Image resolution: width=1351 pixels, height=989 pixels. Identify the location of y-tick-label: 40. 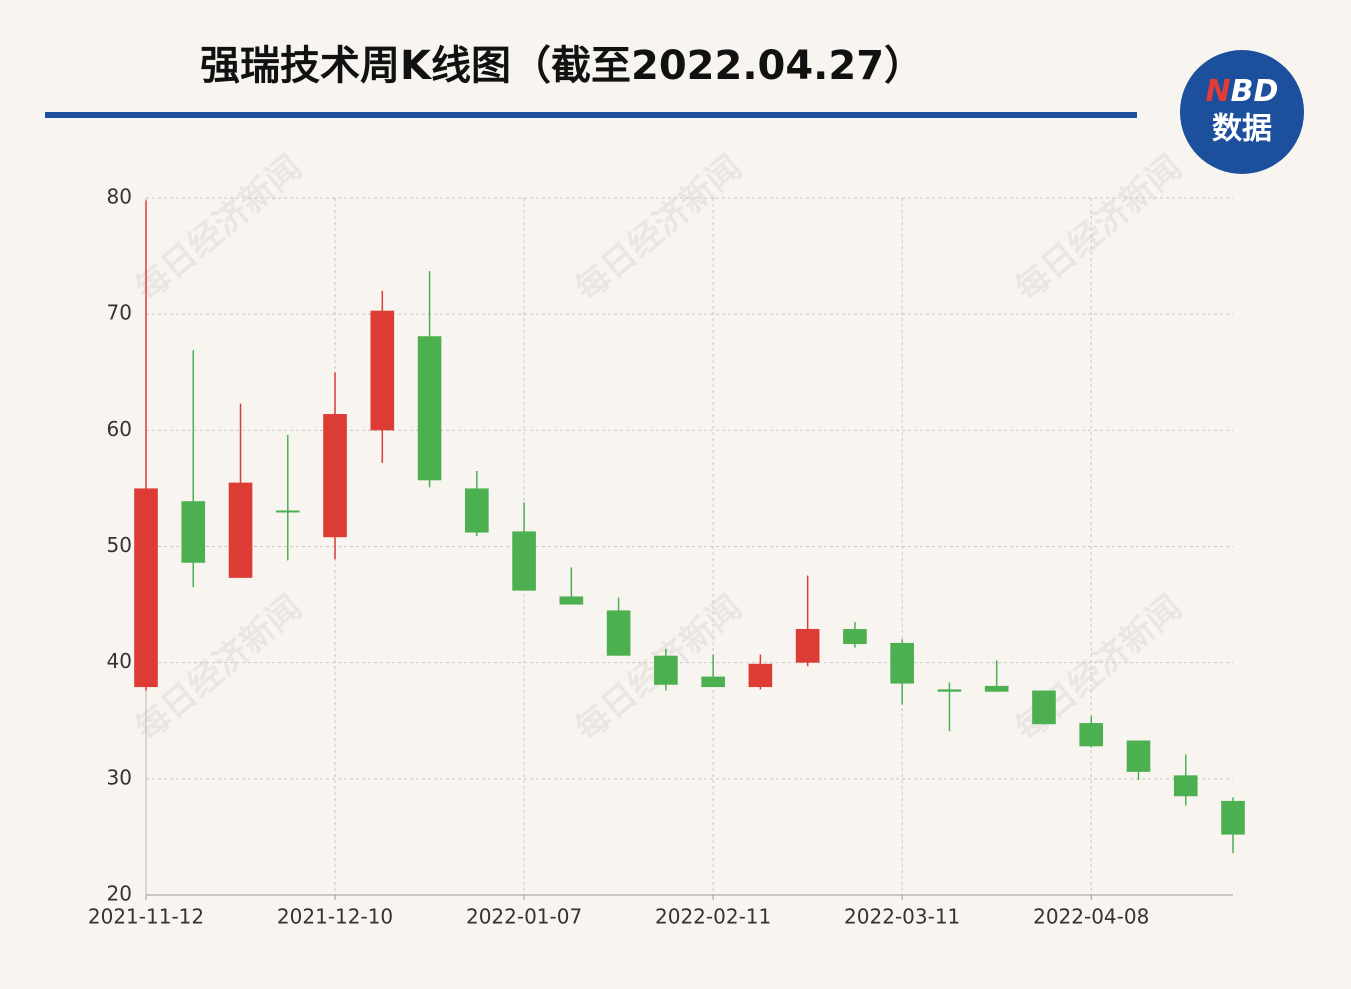
(119, 661).